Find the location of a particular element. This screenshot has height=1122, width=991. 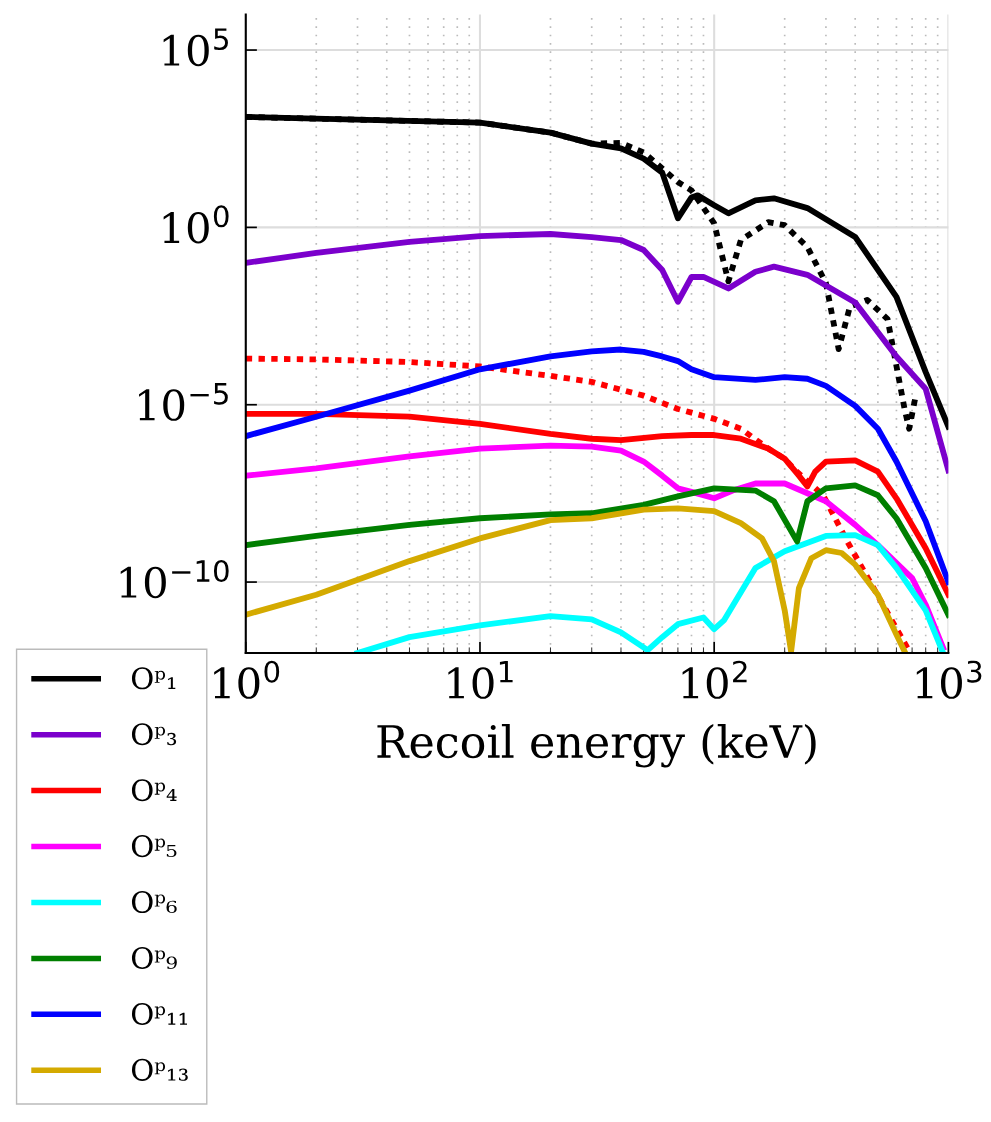

y-tick-label: 10$^{0}$ is located at coordinates (196, 224).